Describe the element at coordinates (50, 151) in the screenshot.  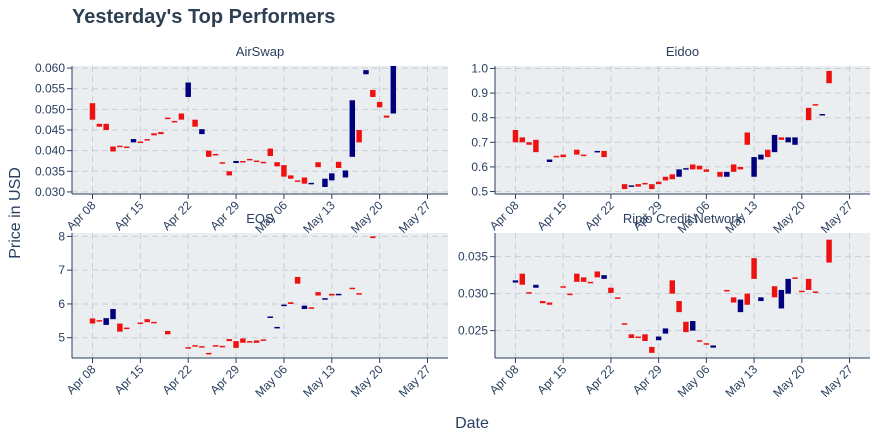
I see `y-tick-label: 0.040` at that location.